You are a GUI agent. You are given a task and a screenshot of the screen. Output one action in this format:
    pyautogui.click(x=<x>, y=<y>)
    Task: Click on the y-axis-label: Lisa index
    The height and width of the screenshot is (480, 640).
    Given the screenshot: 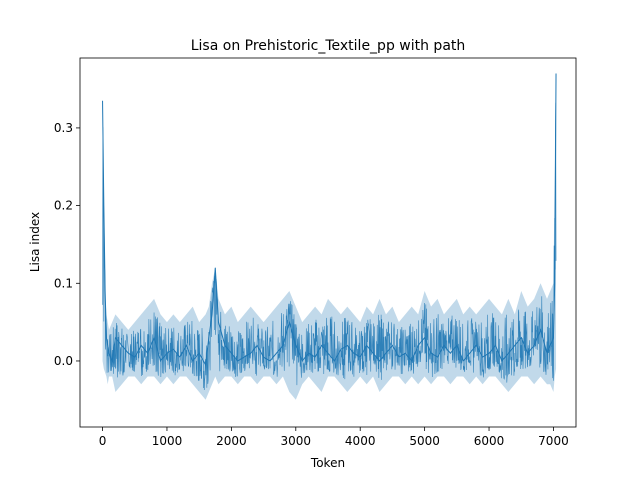 What is the action you would take?
    pyautogui.click(x=35, y=242)
    